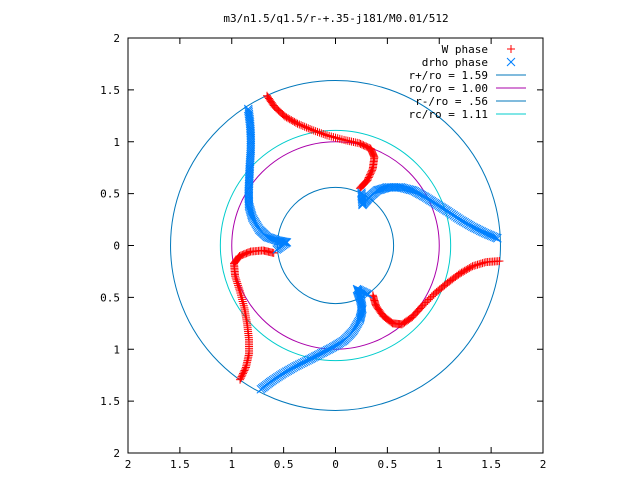 Image resolution: width=640 pixels, height=480 pixels. I want to click on legend-label: r-/ro = .56, so click(451, 101).